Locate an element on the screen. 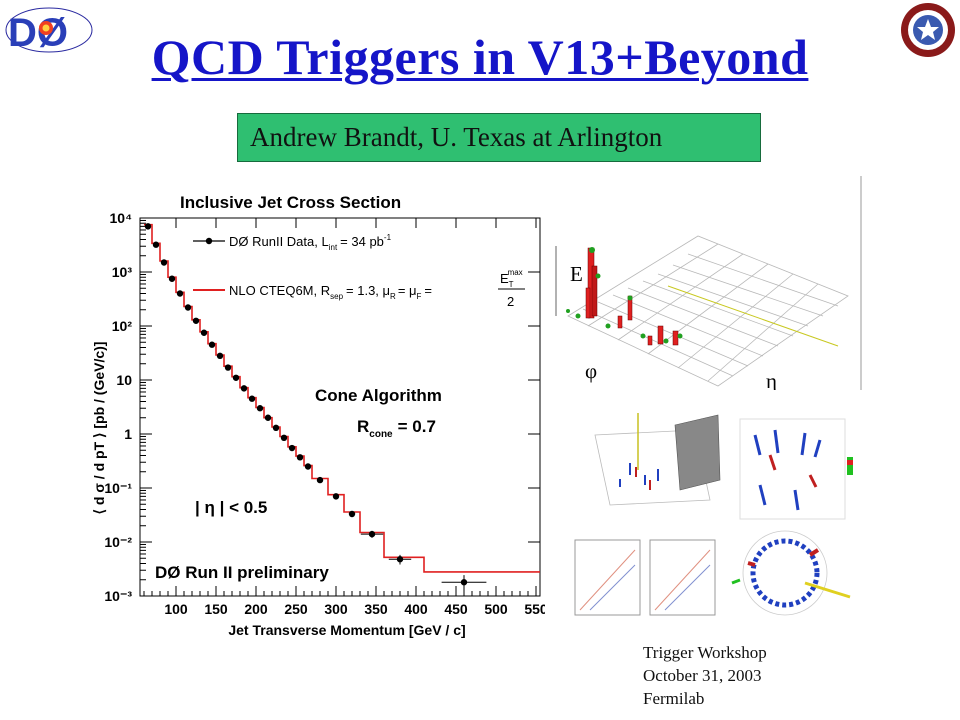 The image size is (960, 720). panel-plots is located at coordinates (645, 577).